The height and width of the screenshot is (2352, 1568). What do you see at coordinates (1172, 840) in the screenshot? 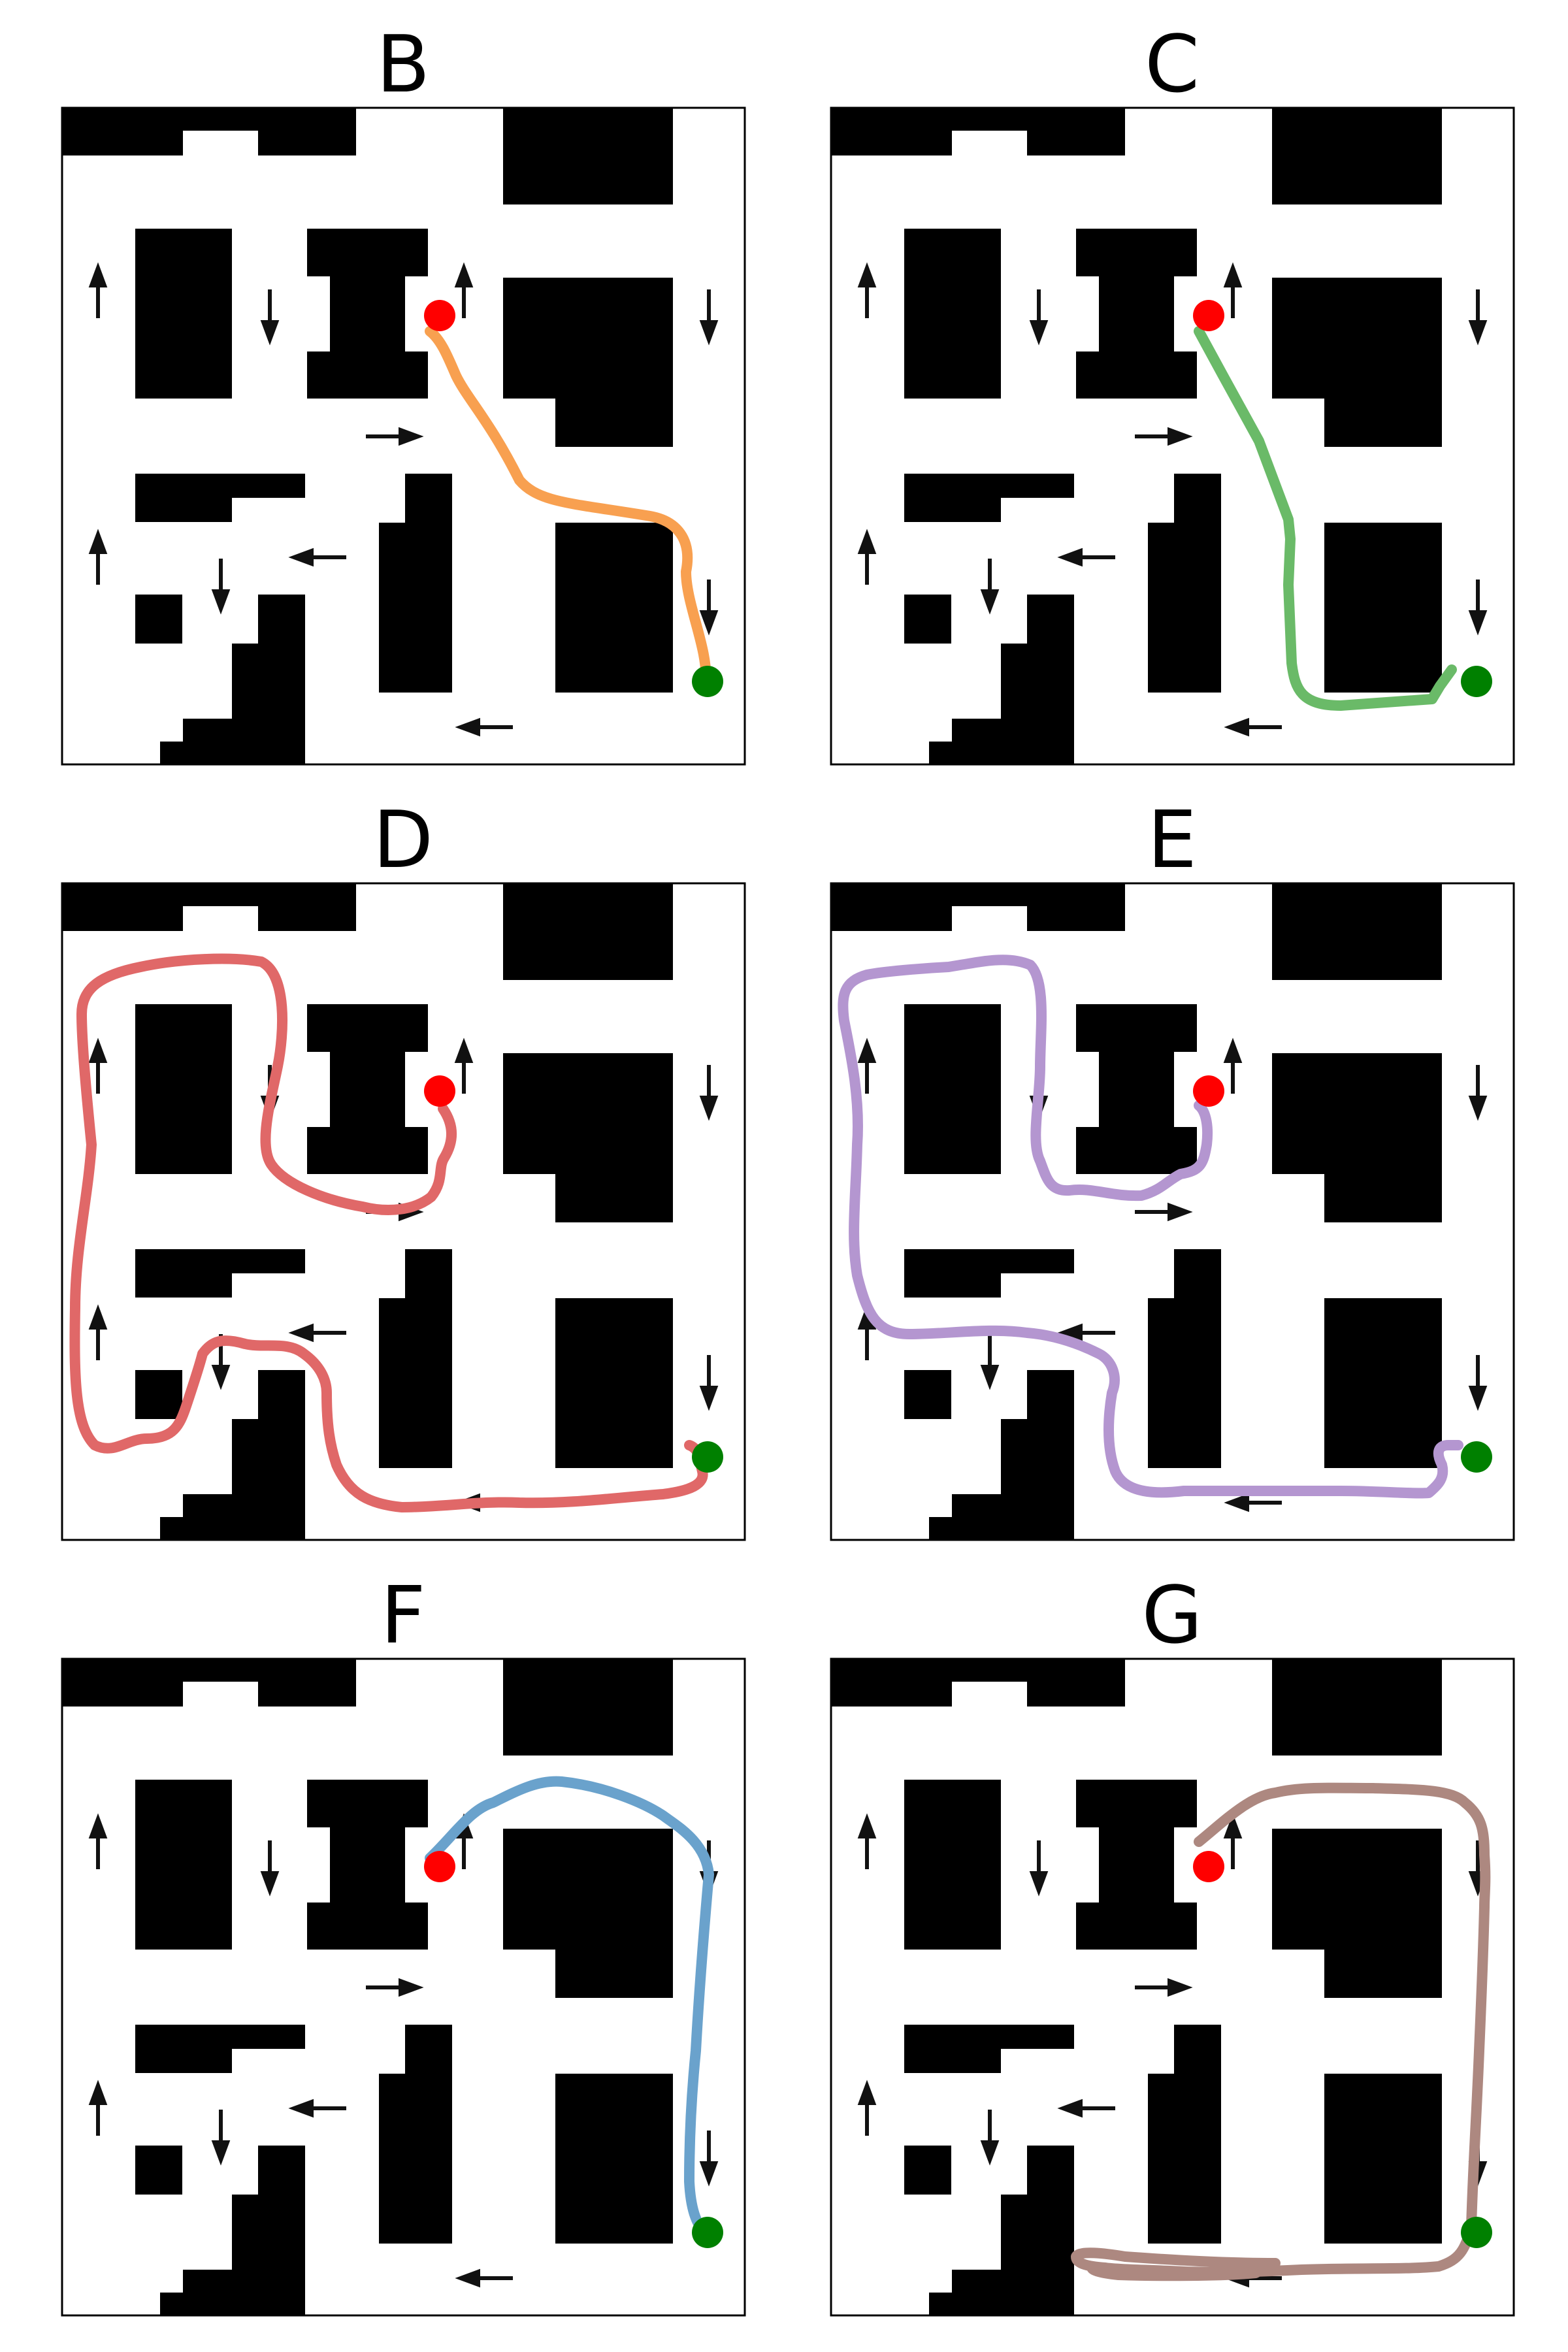
I see `panel-title: E` at bounding box center [1172, 840].